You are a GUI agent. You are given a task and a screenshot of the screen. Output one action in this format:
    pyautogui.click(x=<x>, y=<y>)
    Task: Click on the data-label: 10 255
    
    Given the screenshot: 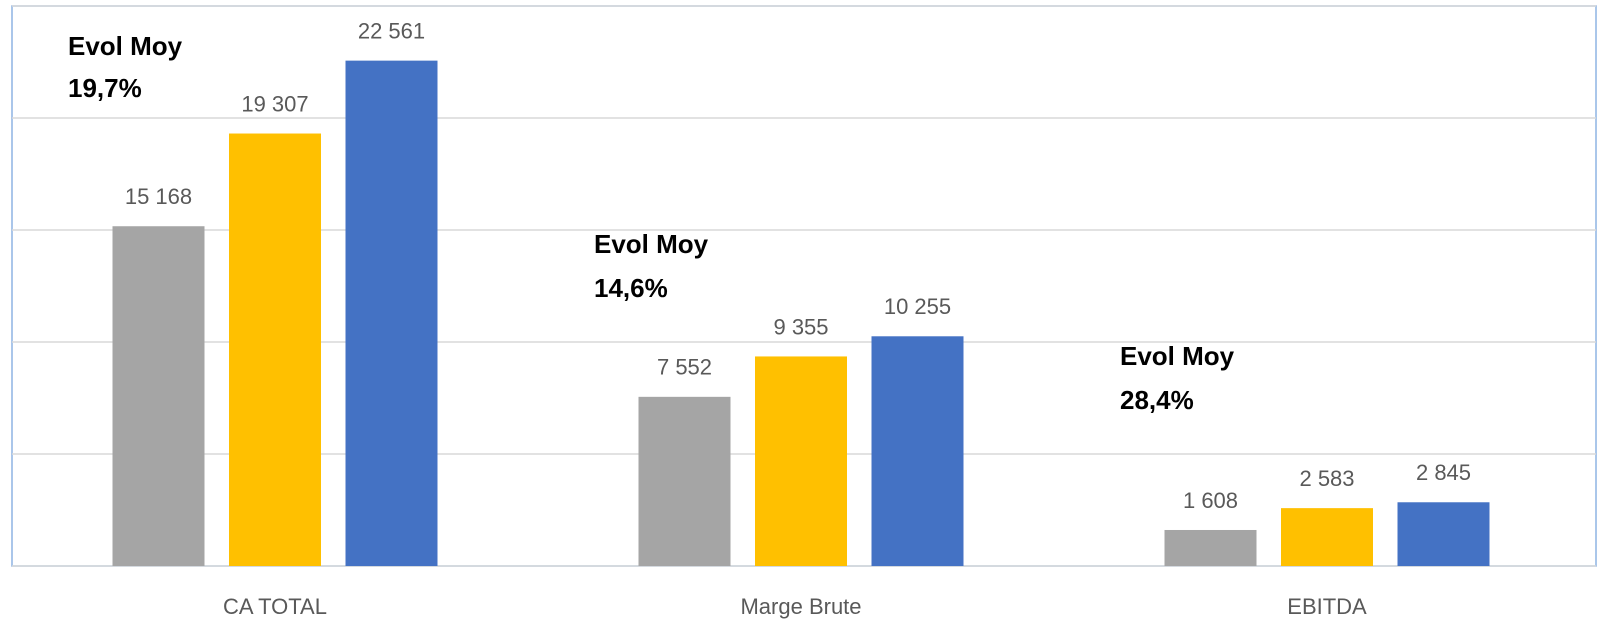 What is the action you would take?
    pyautogui.click(x=917, y=306)
    